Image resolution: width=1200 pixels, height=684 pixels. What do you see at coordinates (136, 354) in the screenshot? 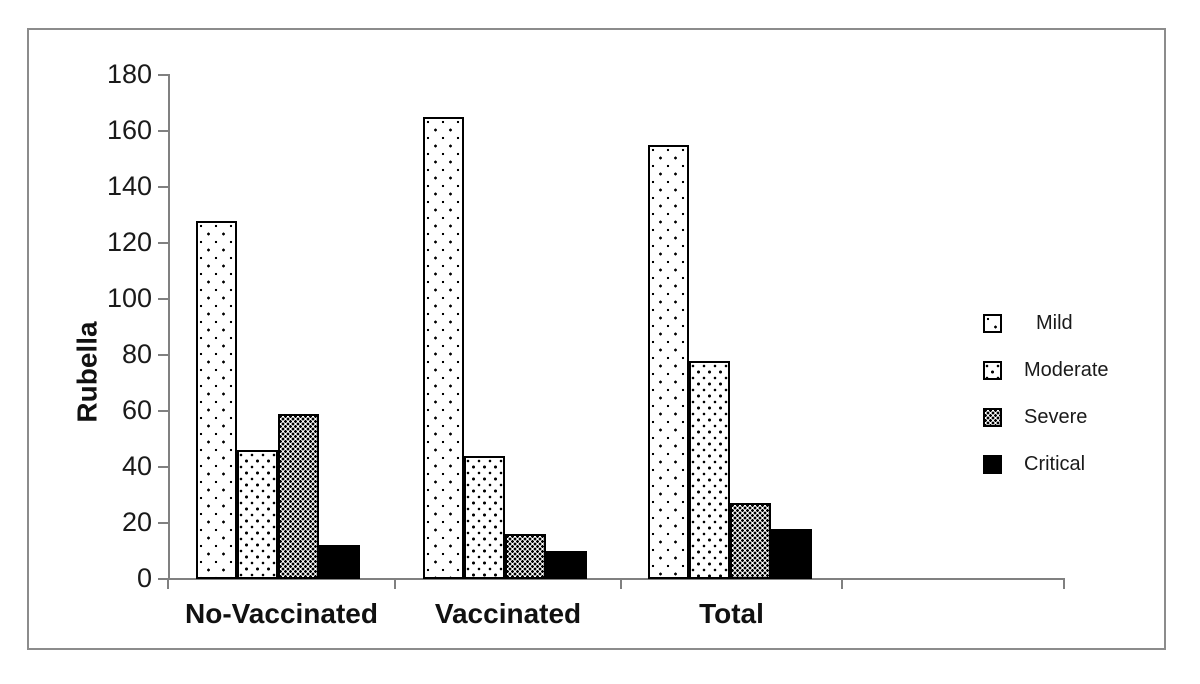
I see `y-tick-label-80: 80` at bounding box center [136, 354].